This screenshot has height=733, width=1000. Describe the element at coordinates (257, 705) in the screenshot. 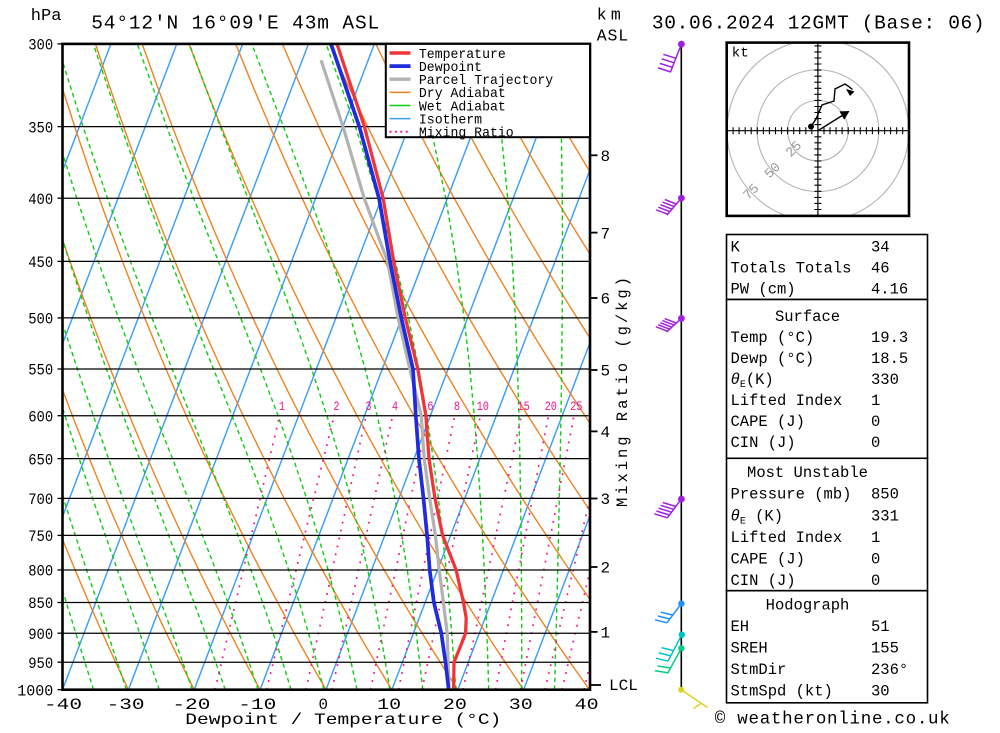

I see `svg-text: -10` at that location.